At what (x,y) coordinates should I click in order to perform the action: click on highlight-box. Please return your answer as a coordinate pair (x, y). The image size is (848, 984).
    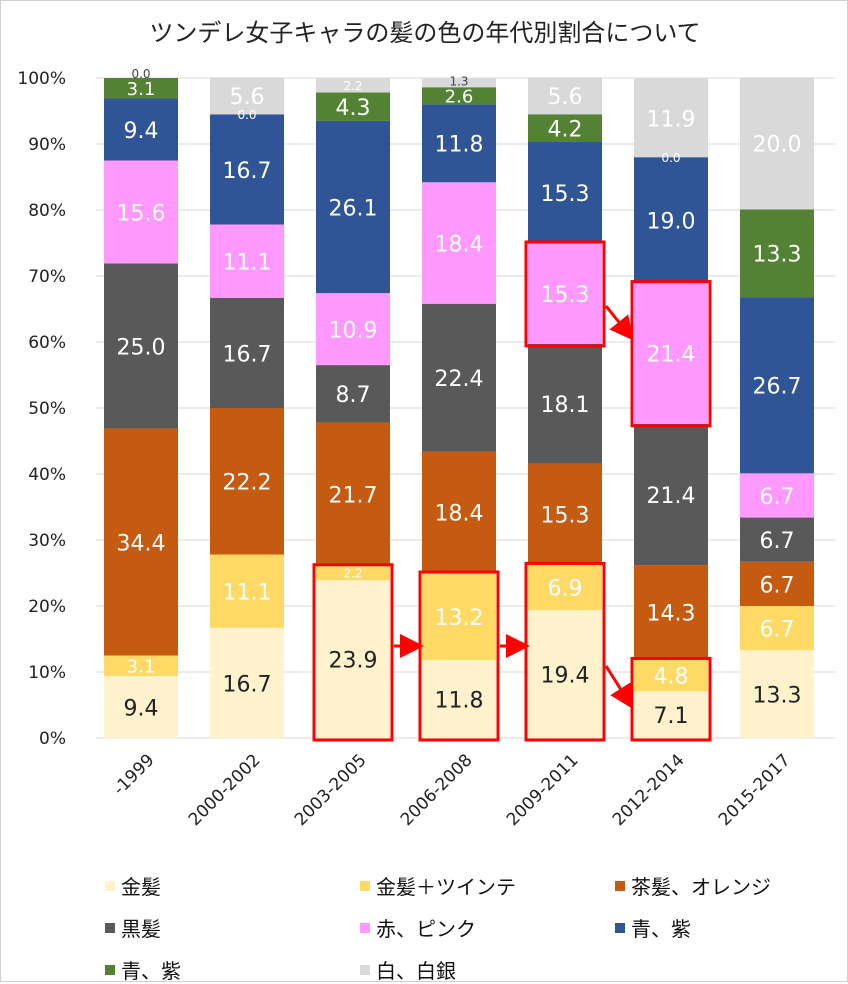
    Looking at the image, I should click on (565, 294).